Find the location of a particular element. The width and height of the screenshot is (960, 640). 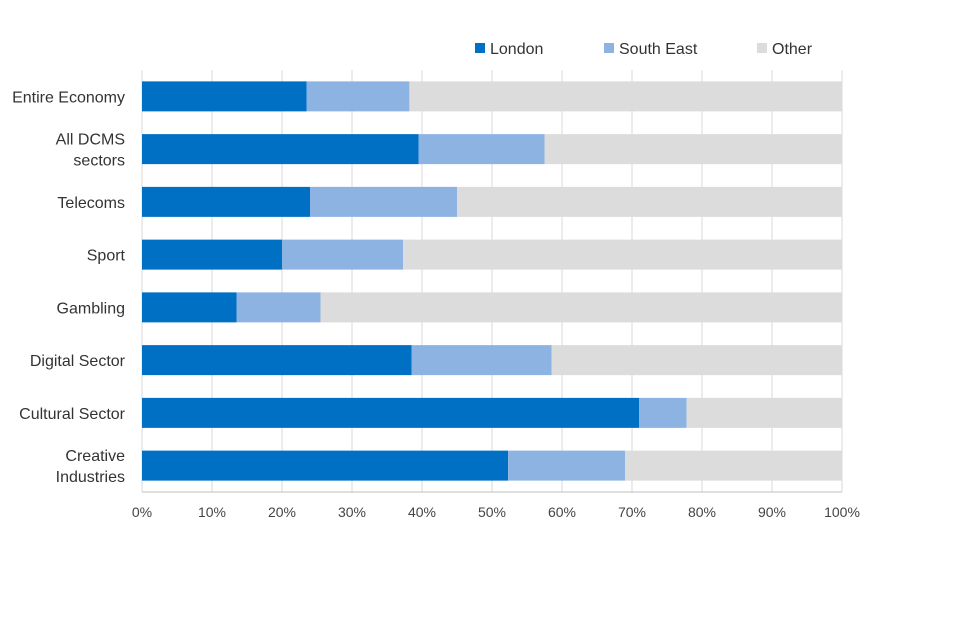

x-tick-label: 40% is located at coordinates (422, 512).